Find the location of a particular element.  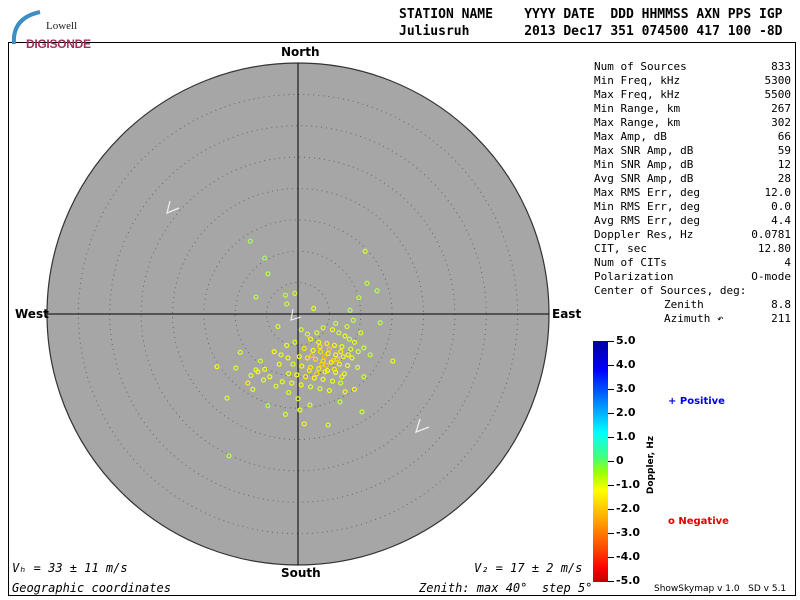

stat-row: Avg SNR Amp, dB 28 is located at coordinates (692, 179).